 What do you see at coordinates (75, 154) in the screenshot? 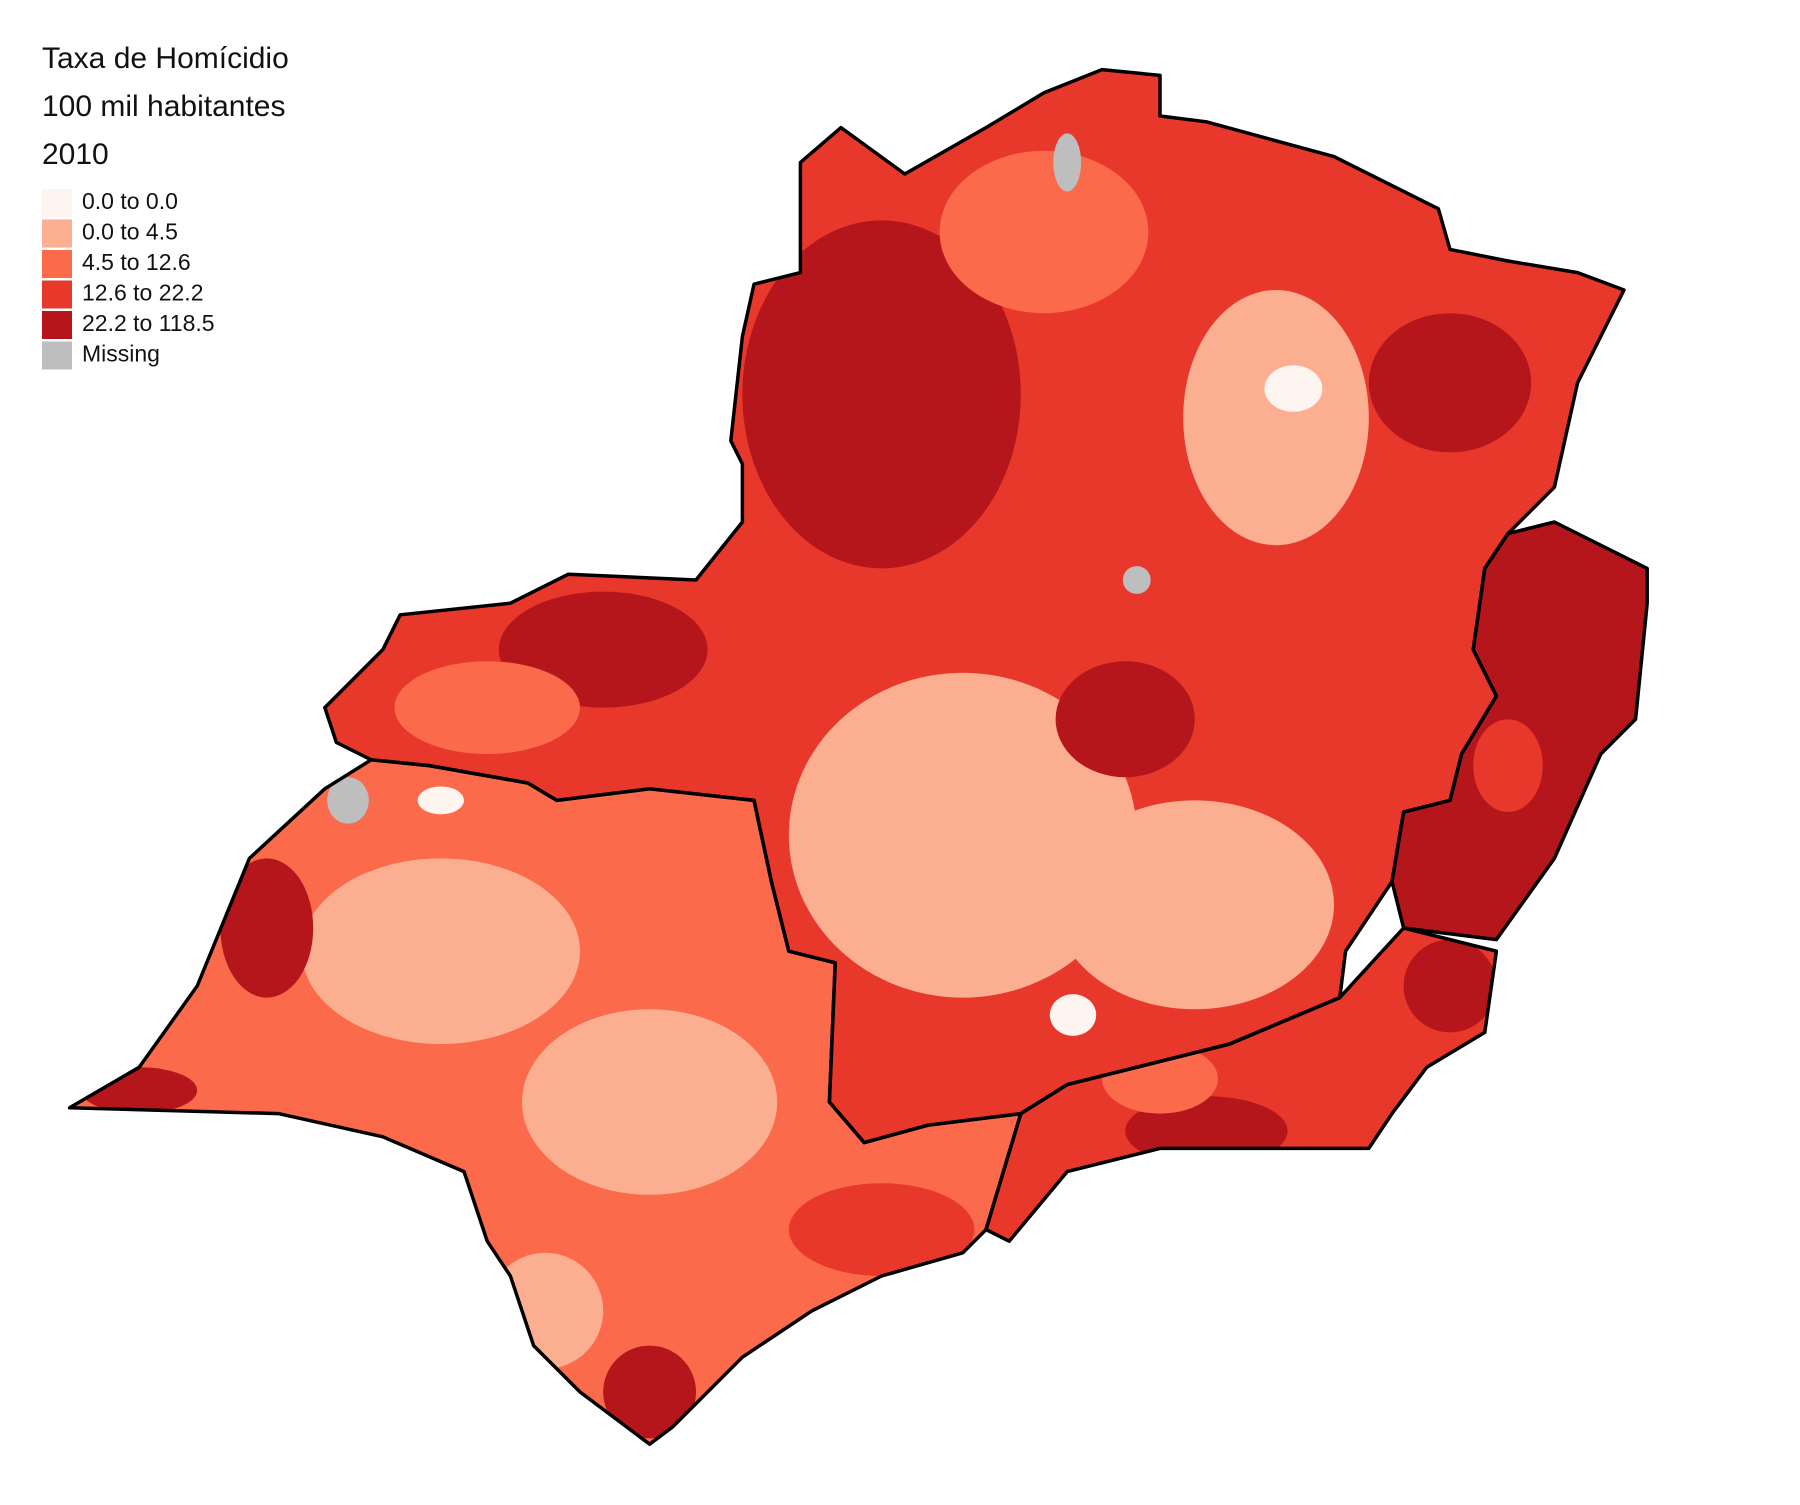
I see `legend-title: 2010` at bounding box center [75, 154].